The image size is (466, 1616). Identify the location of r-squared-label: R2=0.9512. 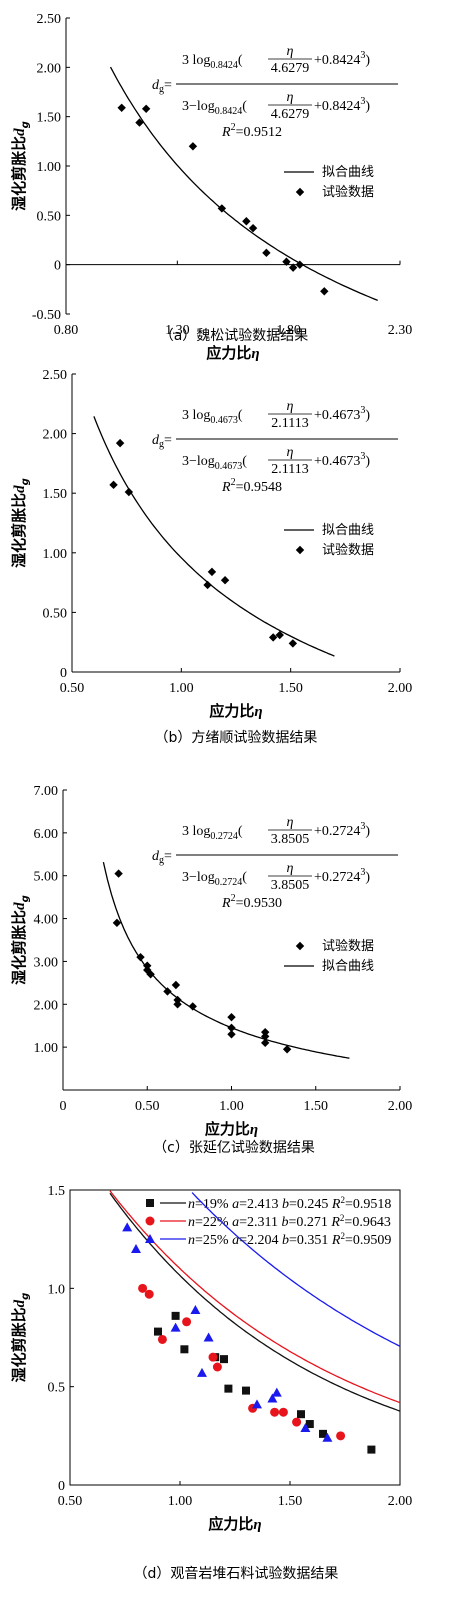
(251, 131).